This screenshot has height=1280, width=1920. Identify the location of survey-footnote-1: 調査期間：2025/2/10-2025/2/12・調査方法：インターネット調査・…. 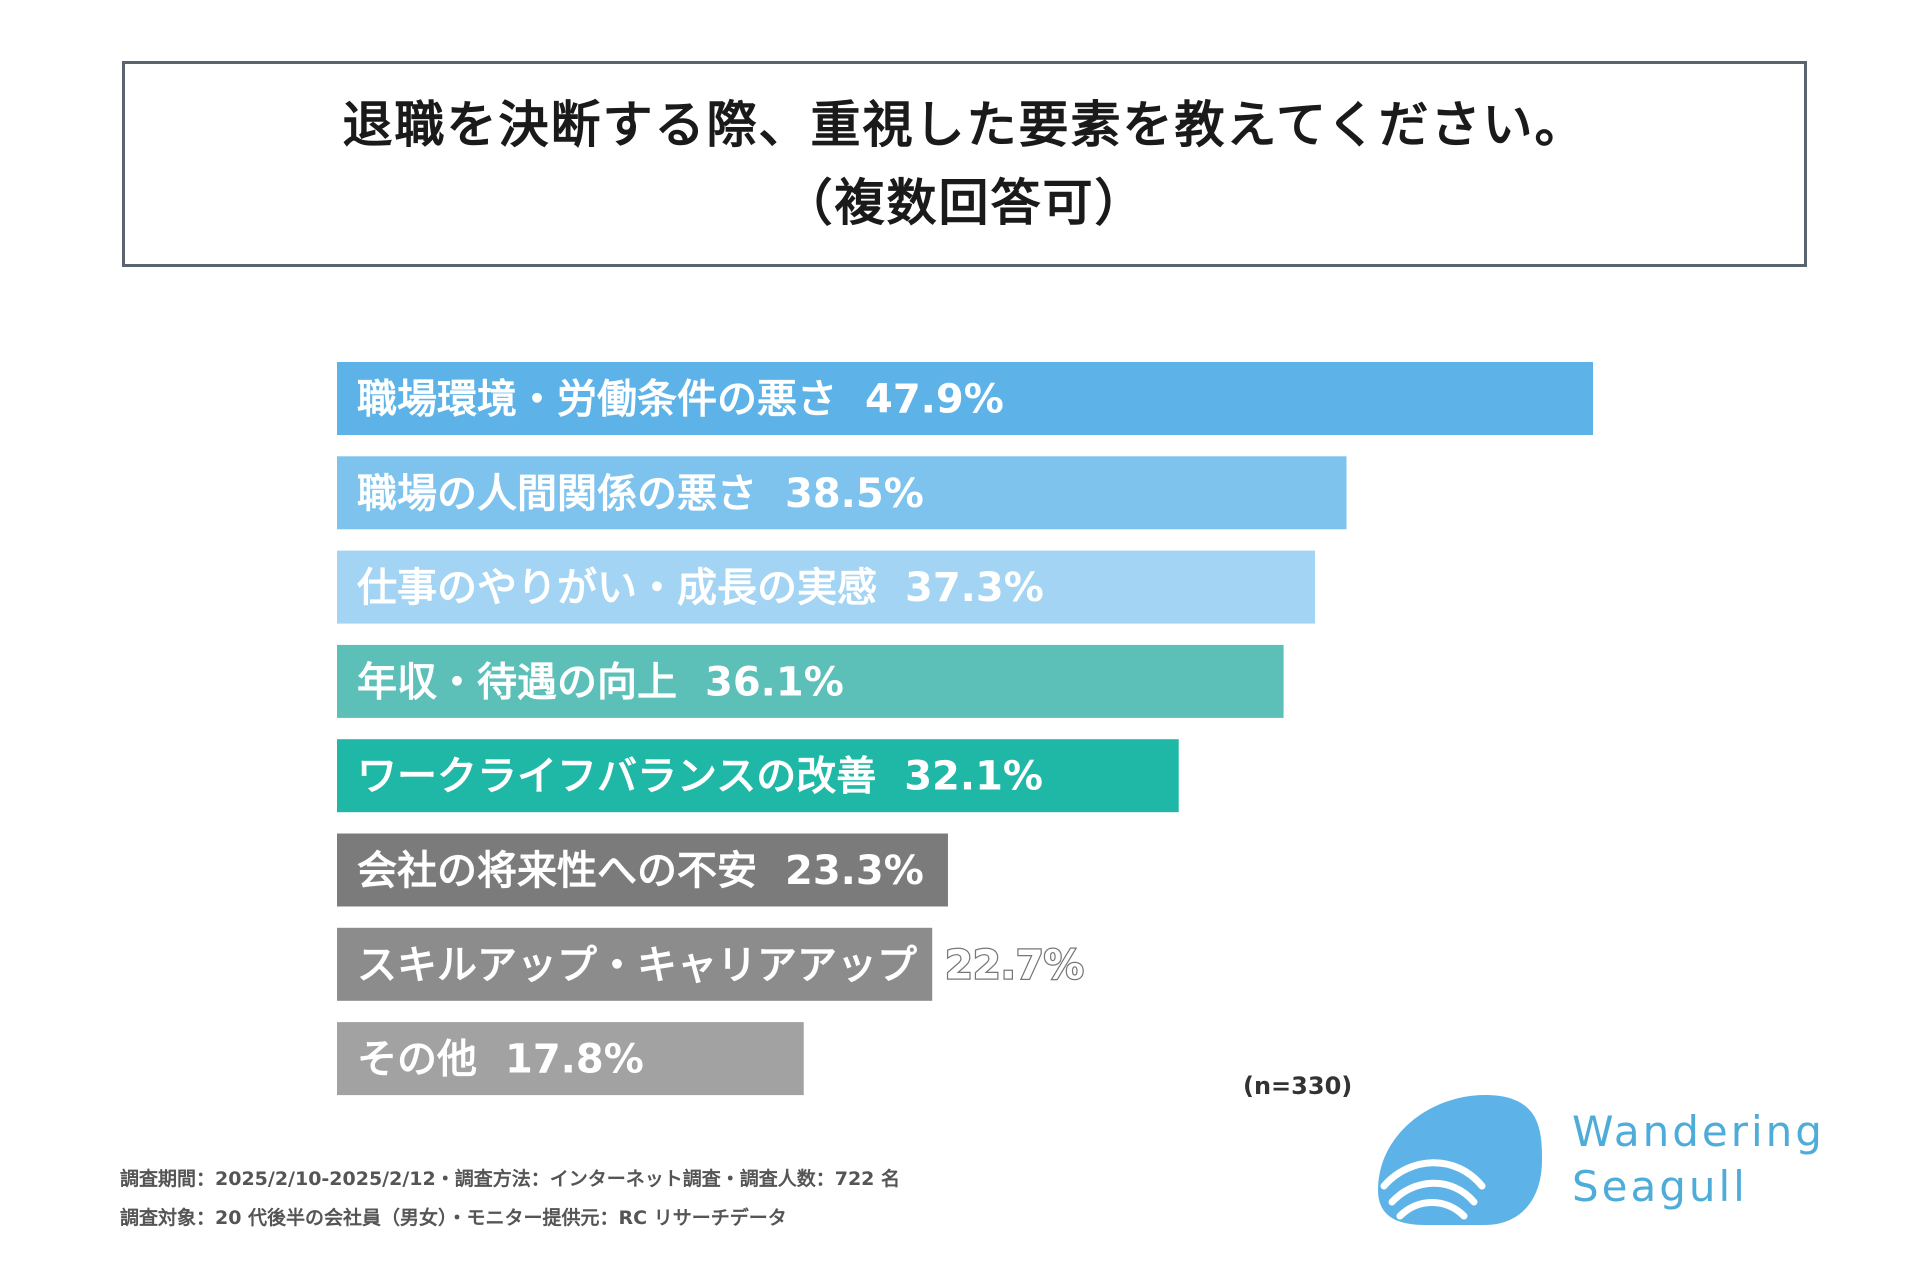
(510, 1179).